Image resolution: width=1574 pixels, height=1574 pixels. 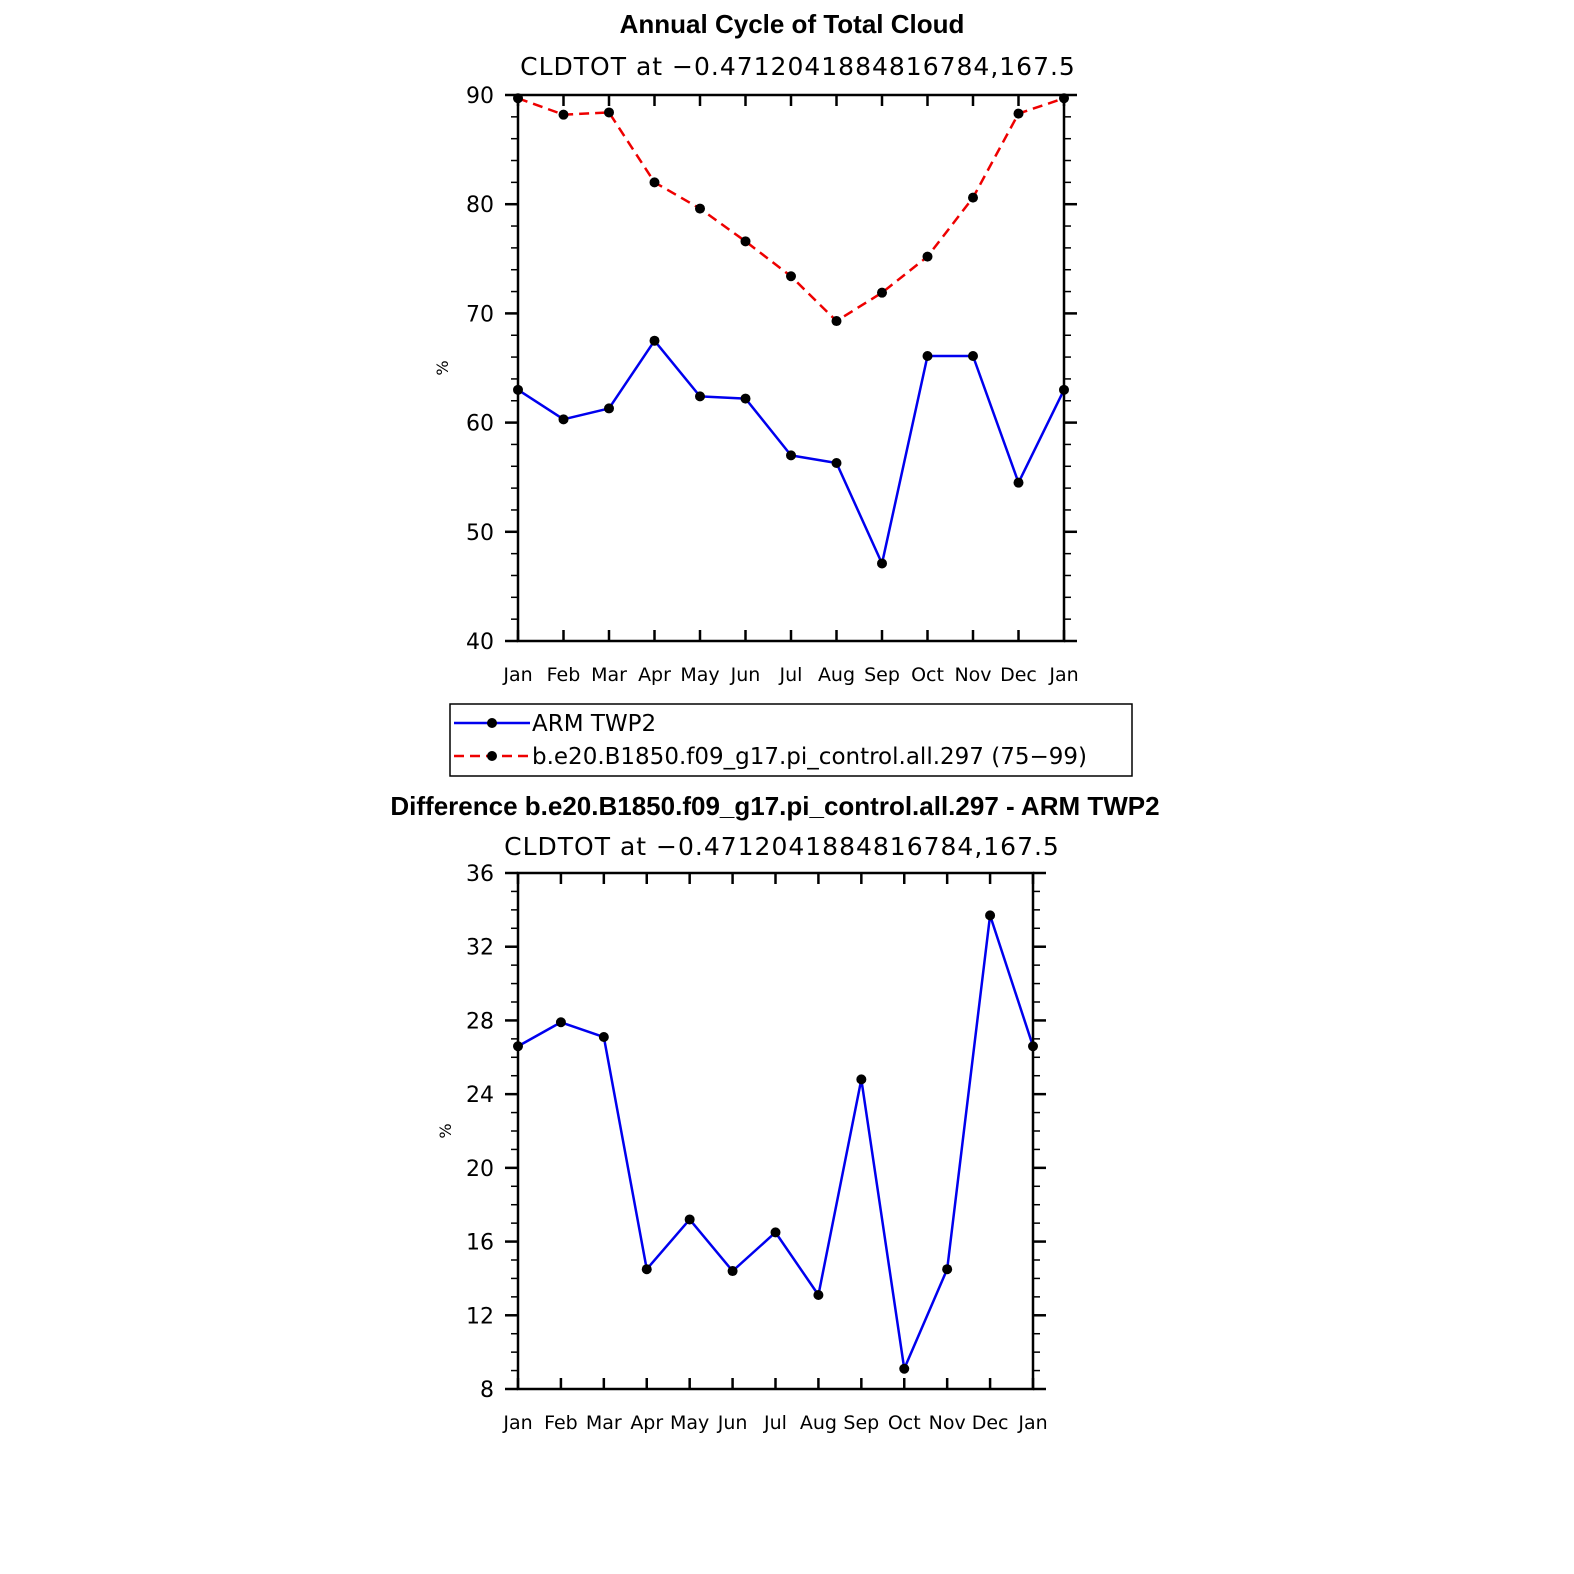 I want to click on difference-x-tick-label: May, so click(x=689, y=1423).